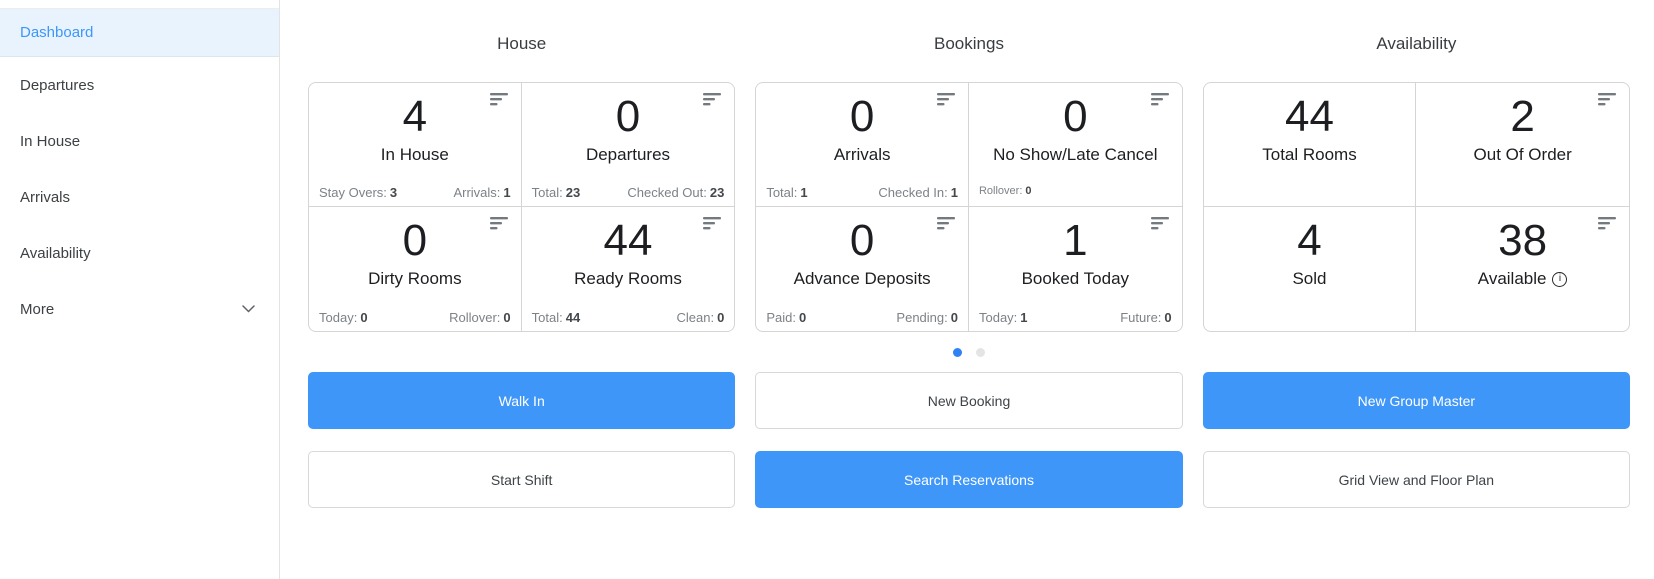 This screenshot has height=579, width=1654. What do you see at coordinates (139, 141) in the screenshot?
I see `sidebar-item-in-house: In House` at bounding box center [139, 141].